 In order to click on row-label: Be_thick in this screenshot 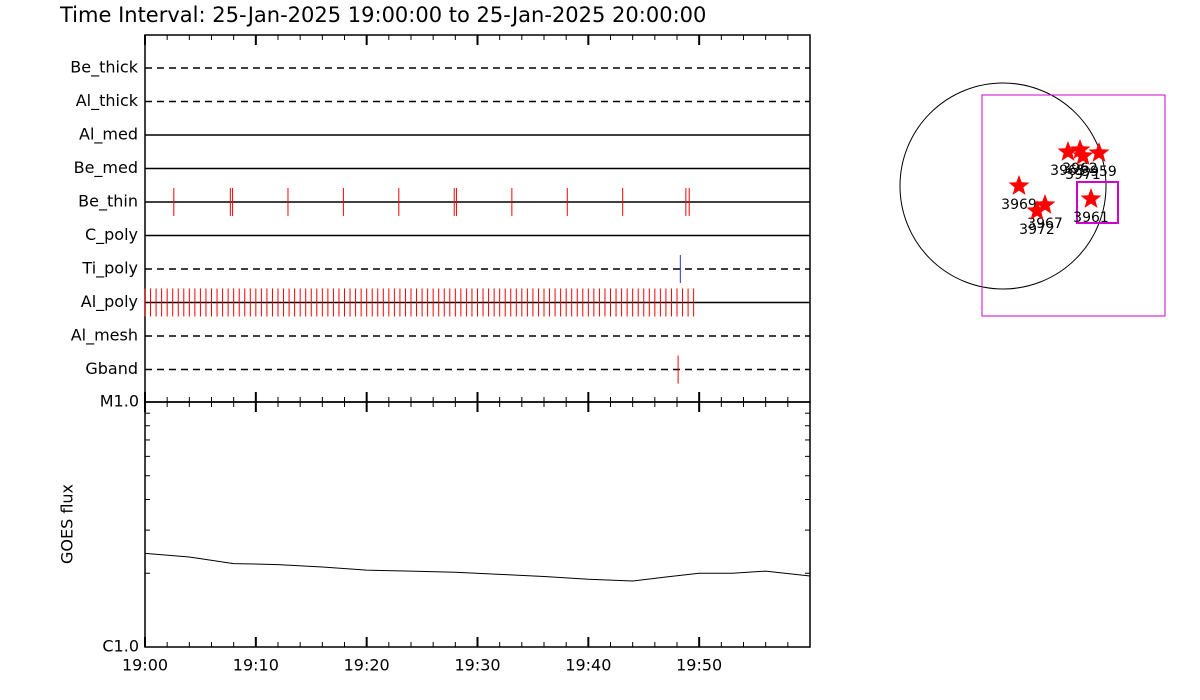, I will do `click(104, 68)`.